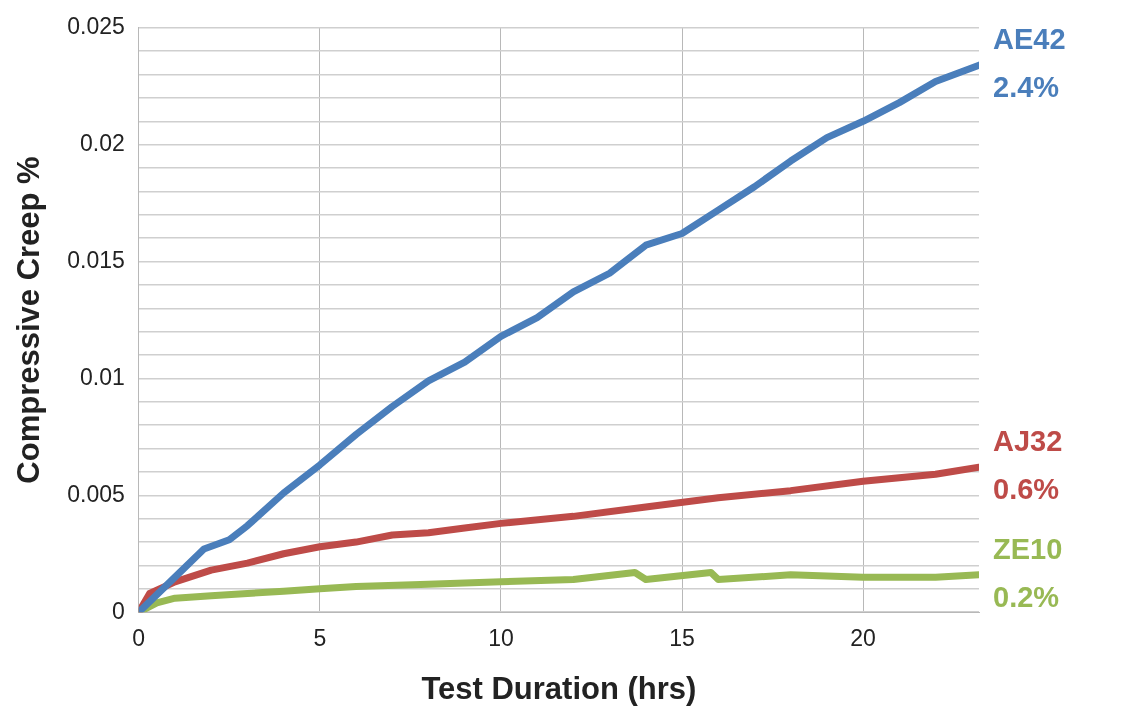 The width and height of the screenshot is (1129, 717). I want to click on y-tick-label: 0.005, so click(96, 493).